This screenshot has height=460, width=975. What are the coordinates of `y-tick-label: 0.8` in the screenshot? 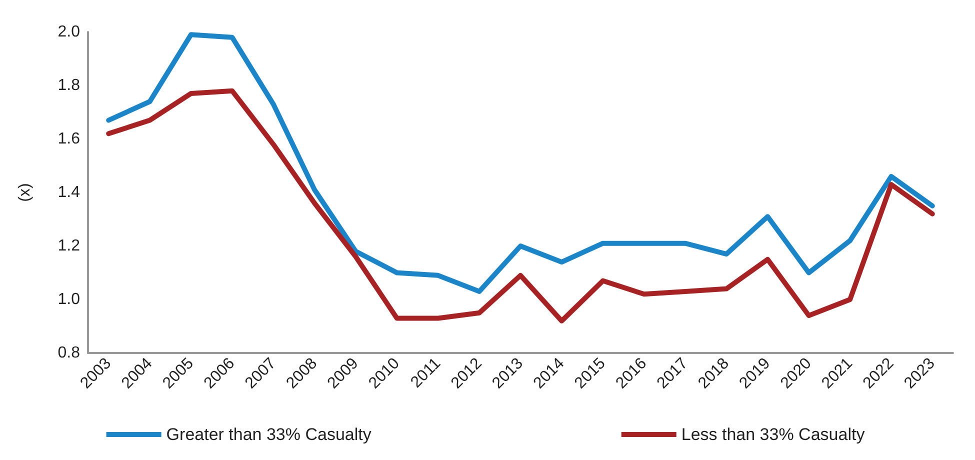 It's located at (69, 353).